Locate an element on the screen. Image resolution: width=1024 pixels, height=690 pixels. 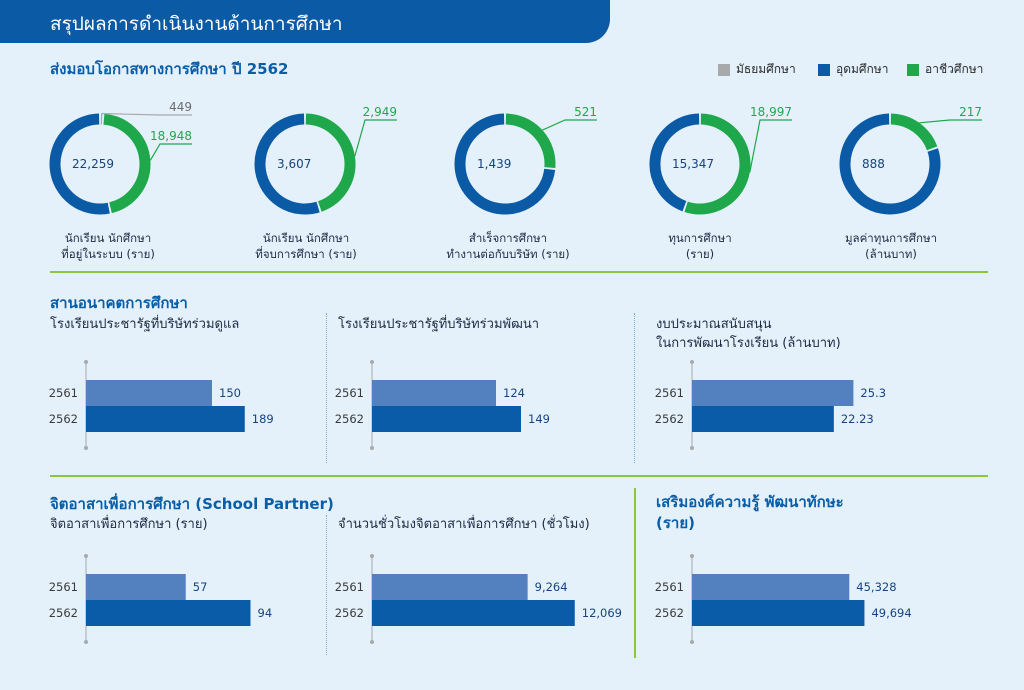
donut-label-employed: สำเร็จการศึกษา ทำงานต่อกับบริษัท (ราย) is located at coordinates (508, 246).